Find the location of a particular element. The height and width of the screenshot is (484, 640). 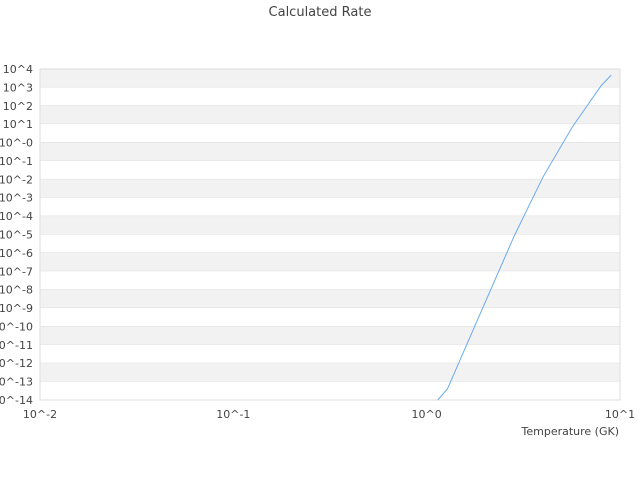

y-tick-label: 10^2 is located at coordinates (18, 106).